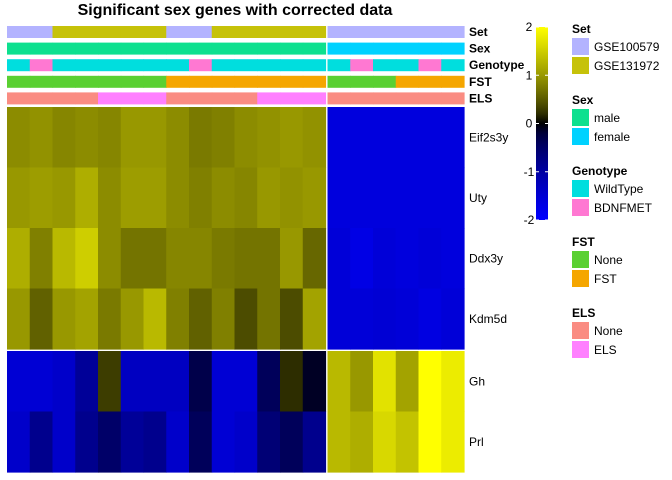  What do you see at coordinates (480, 49) in the screenshot?
I see `annotation-label-sex: Sex` at bounding box center [480, 49].